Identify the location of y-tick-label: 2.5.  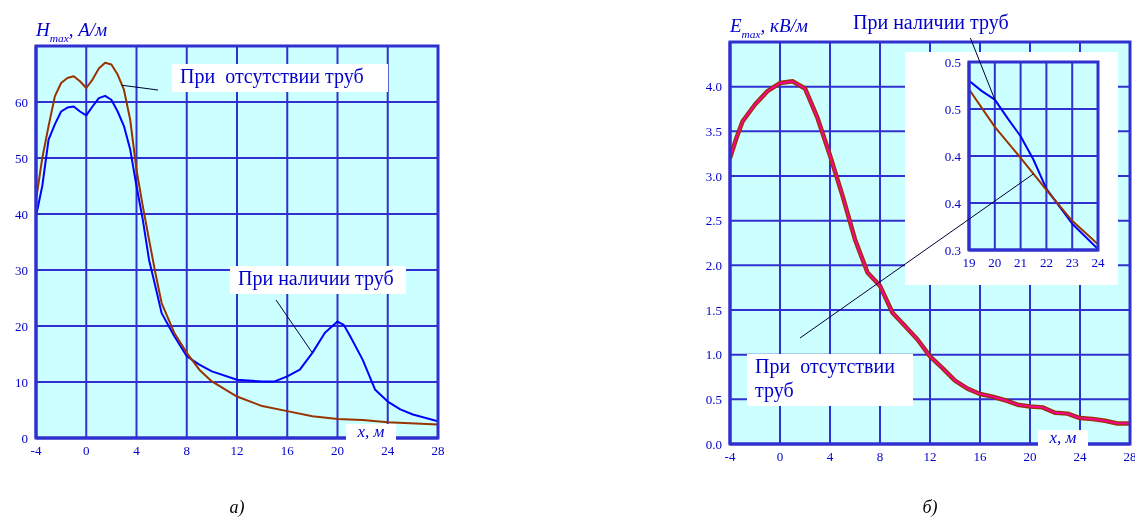
(713, 221).